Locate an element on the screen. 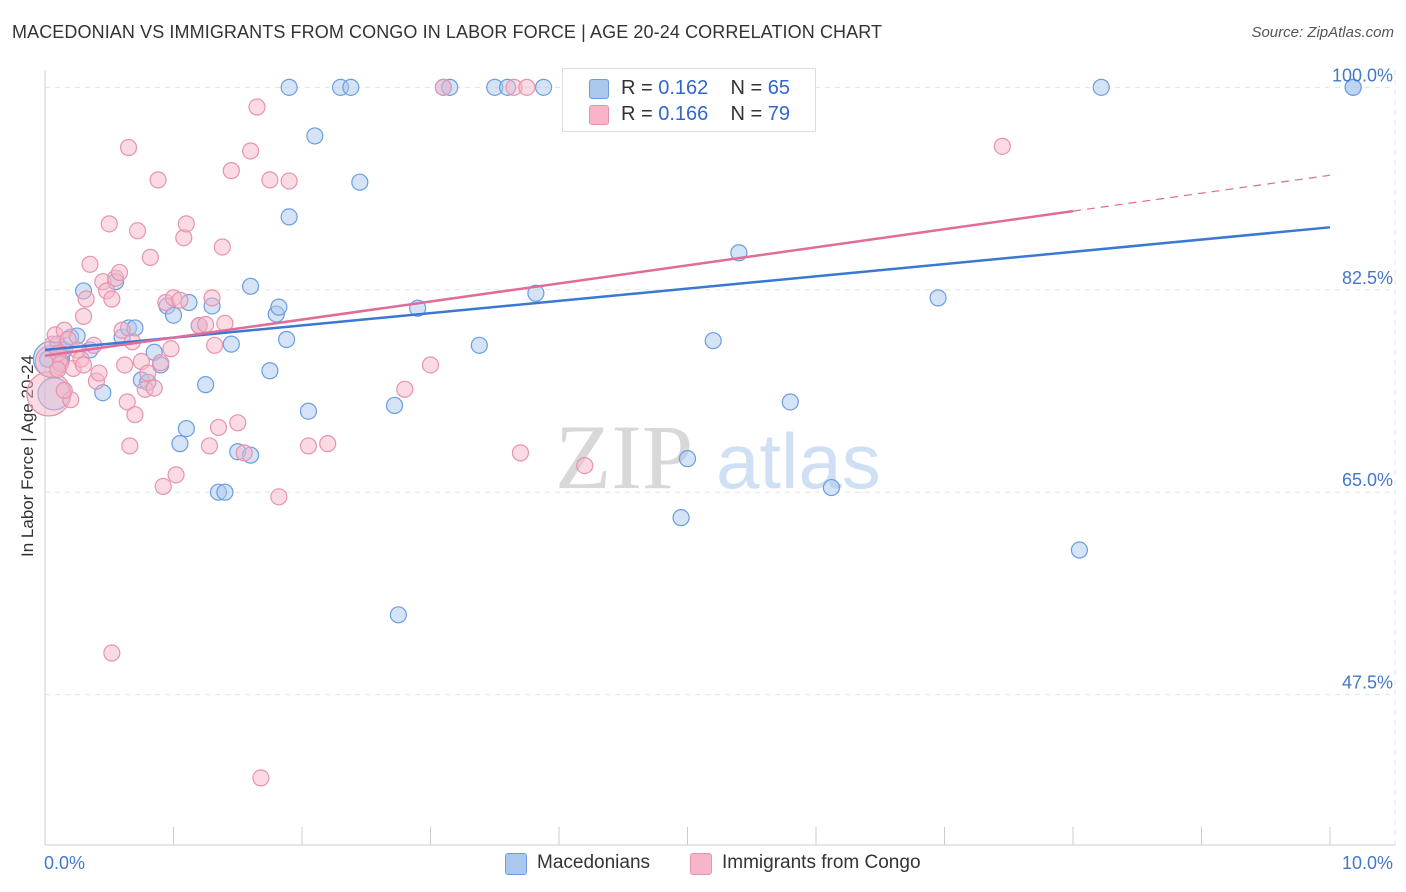  y-tick-label: 65.0% is located at coordinates (1367, 480).